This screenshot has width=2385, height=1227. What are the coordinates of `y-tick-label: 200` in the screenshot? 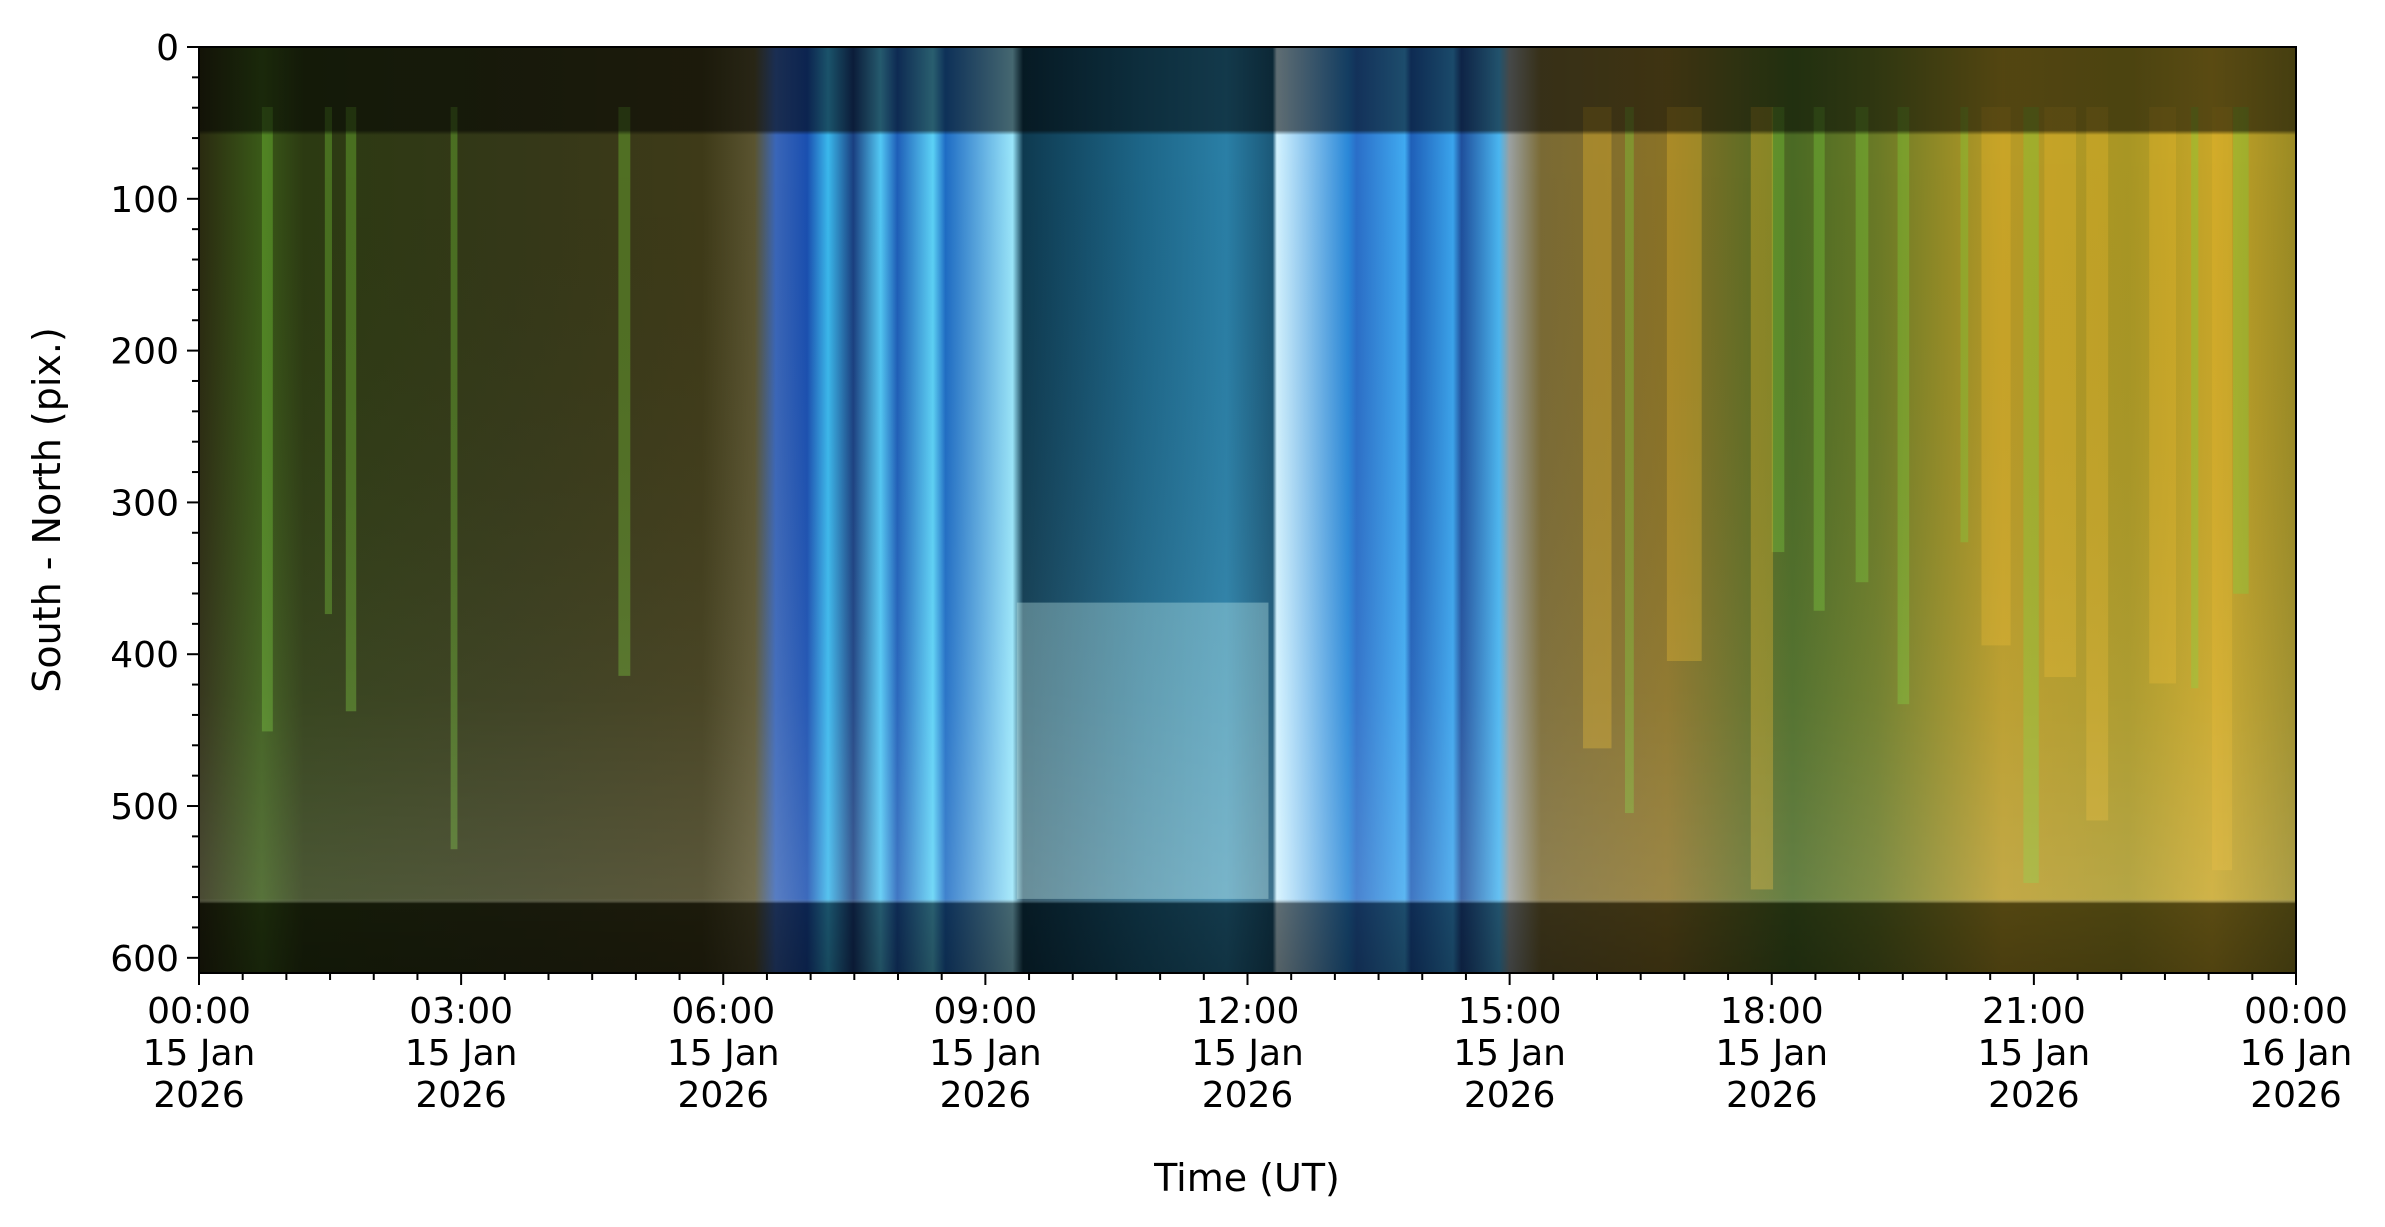 It's located at (144, 352).